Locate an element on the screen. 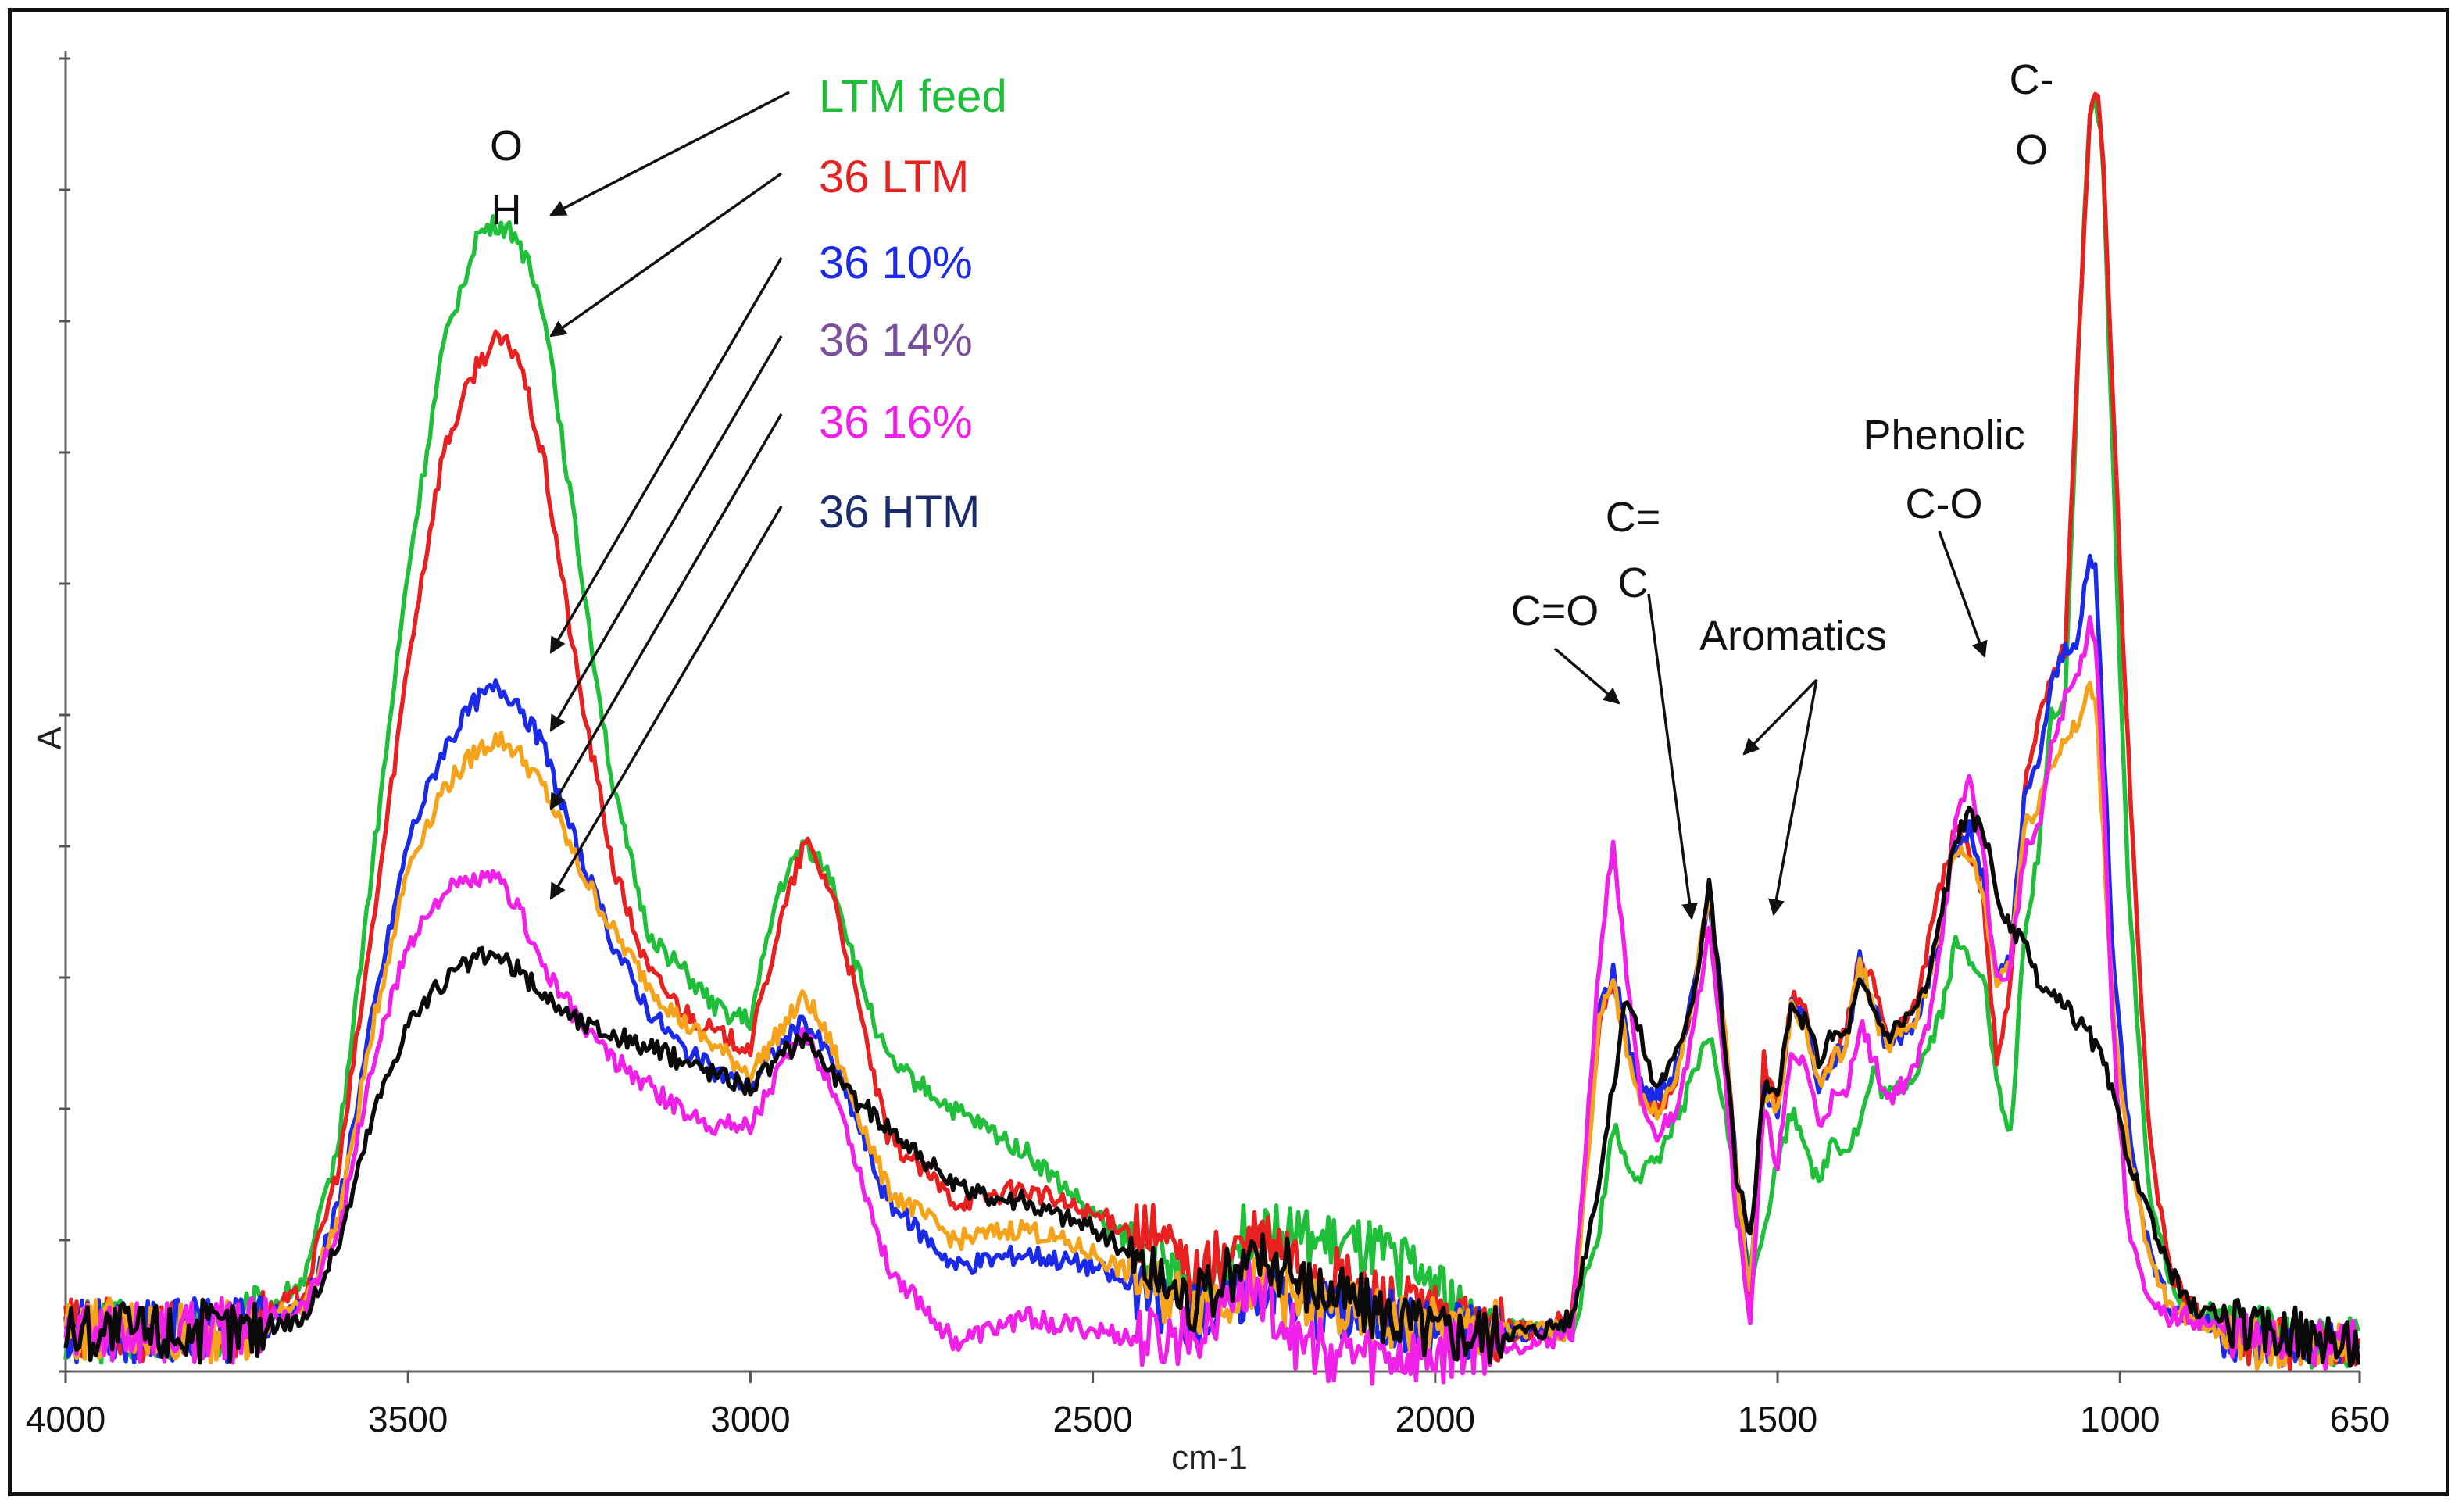 This screenshot has width=2462, height=1512. y-axis-label: A is located at coordinates (50, 738).